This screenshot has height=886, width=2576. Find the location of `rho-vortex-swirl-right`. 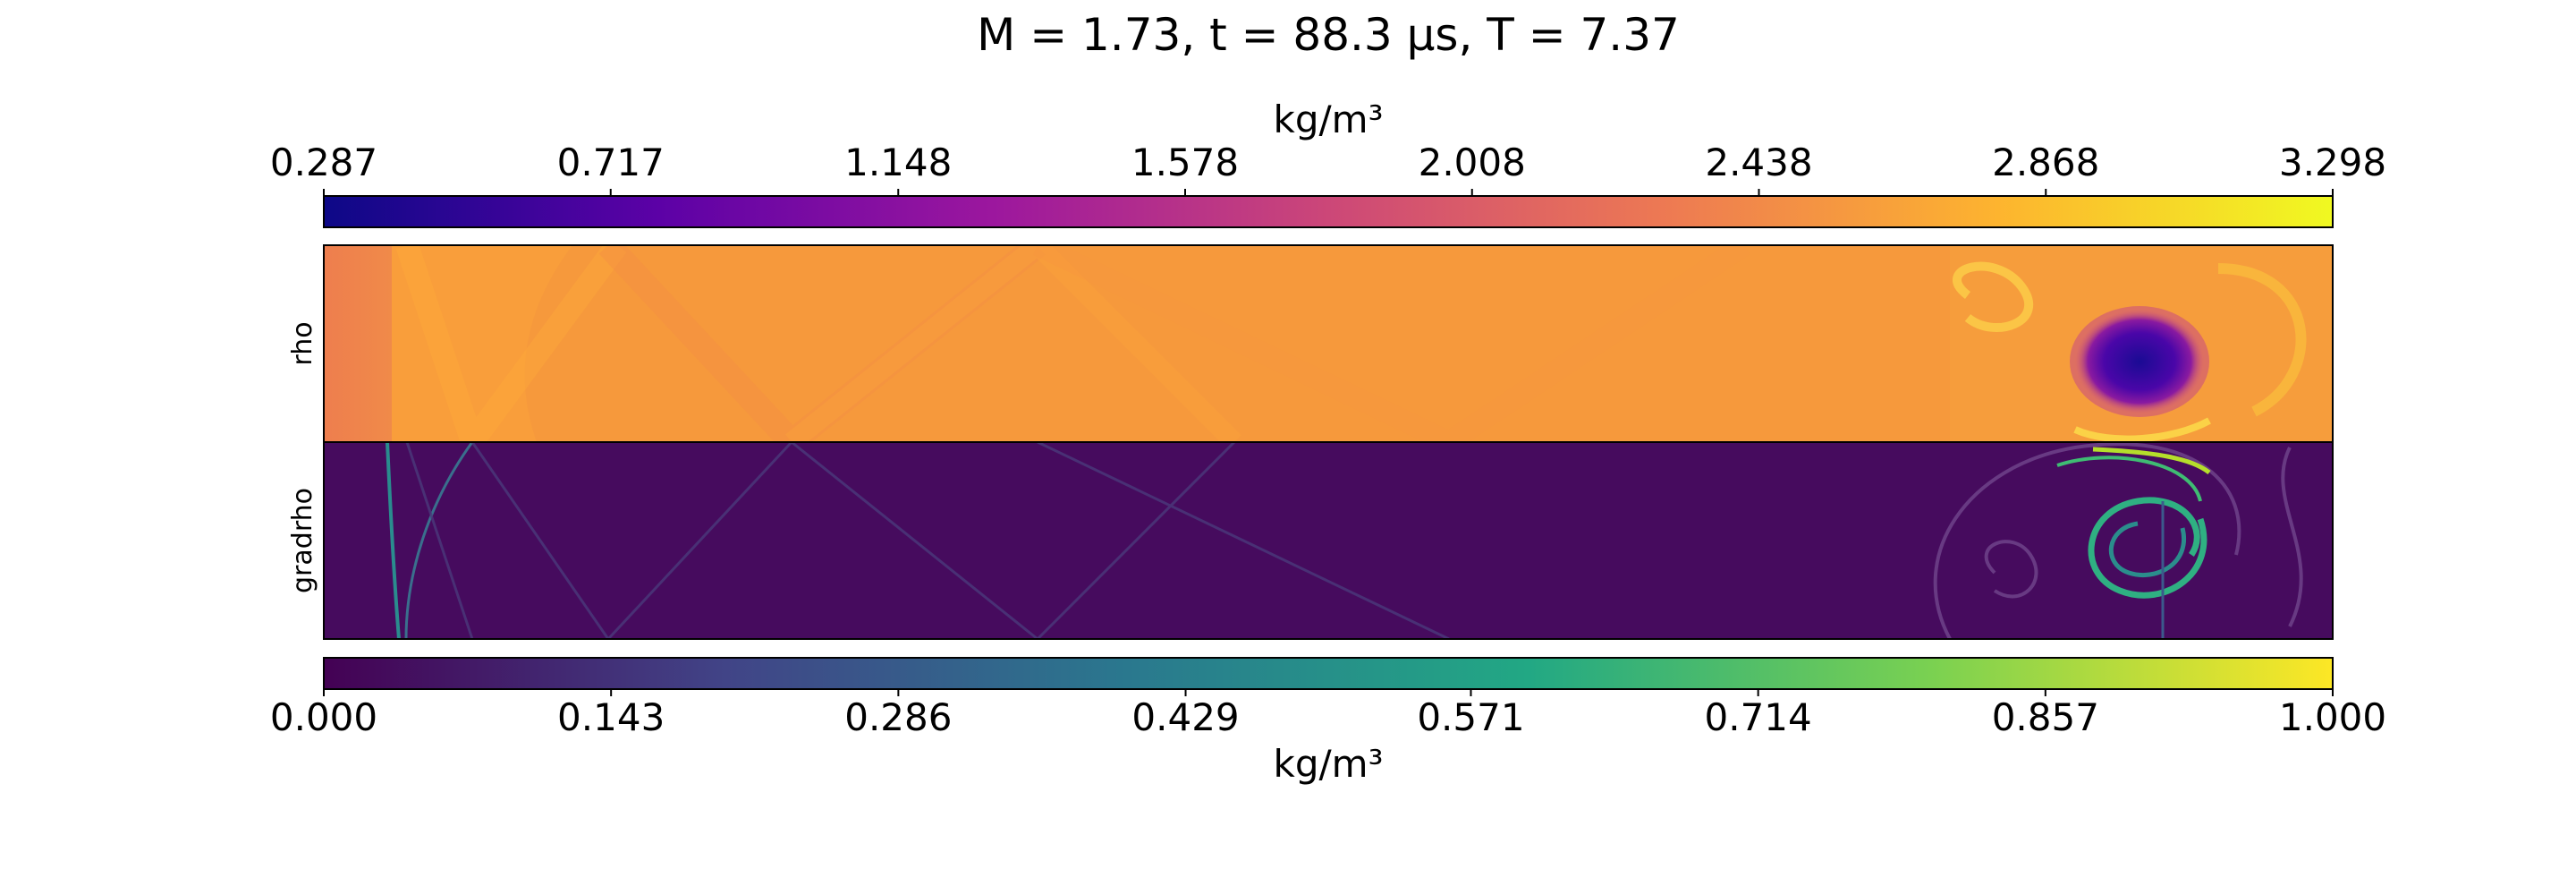

rho-vortex-swirl-right is located at coordinates (2262, 340).